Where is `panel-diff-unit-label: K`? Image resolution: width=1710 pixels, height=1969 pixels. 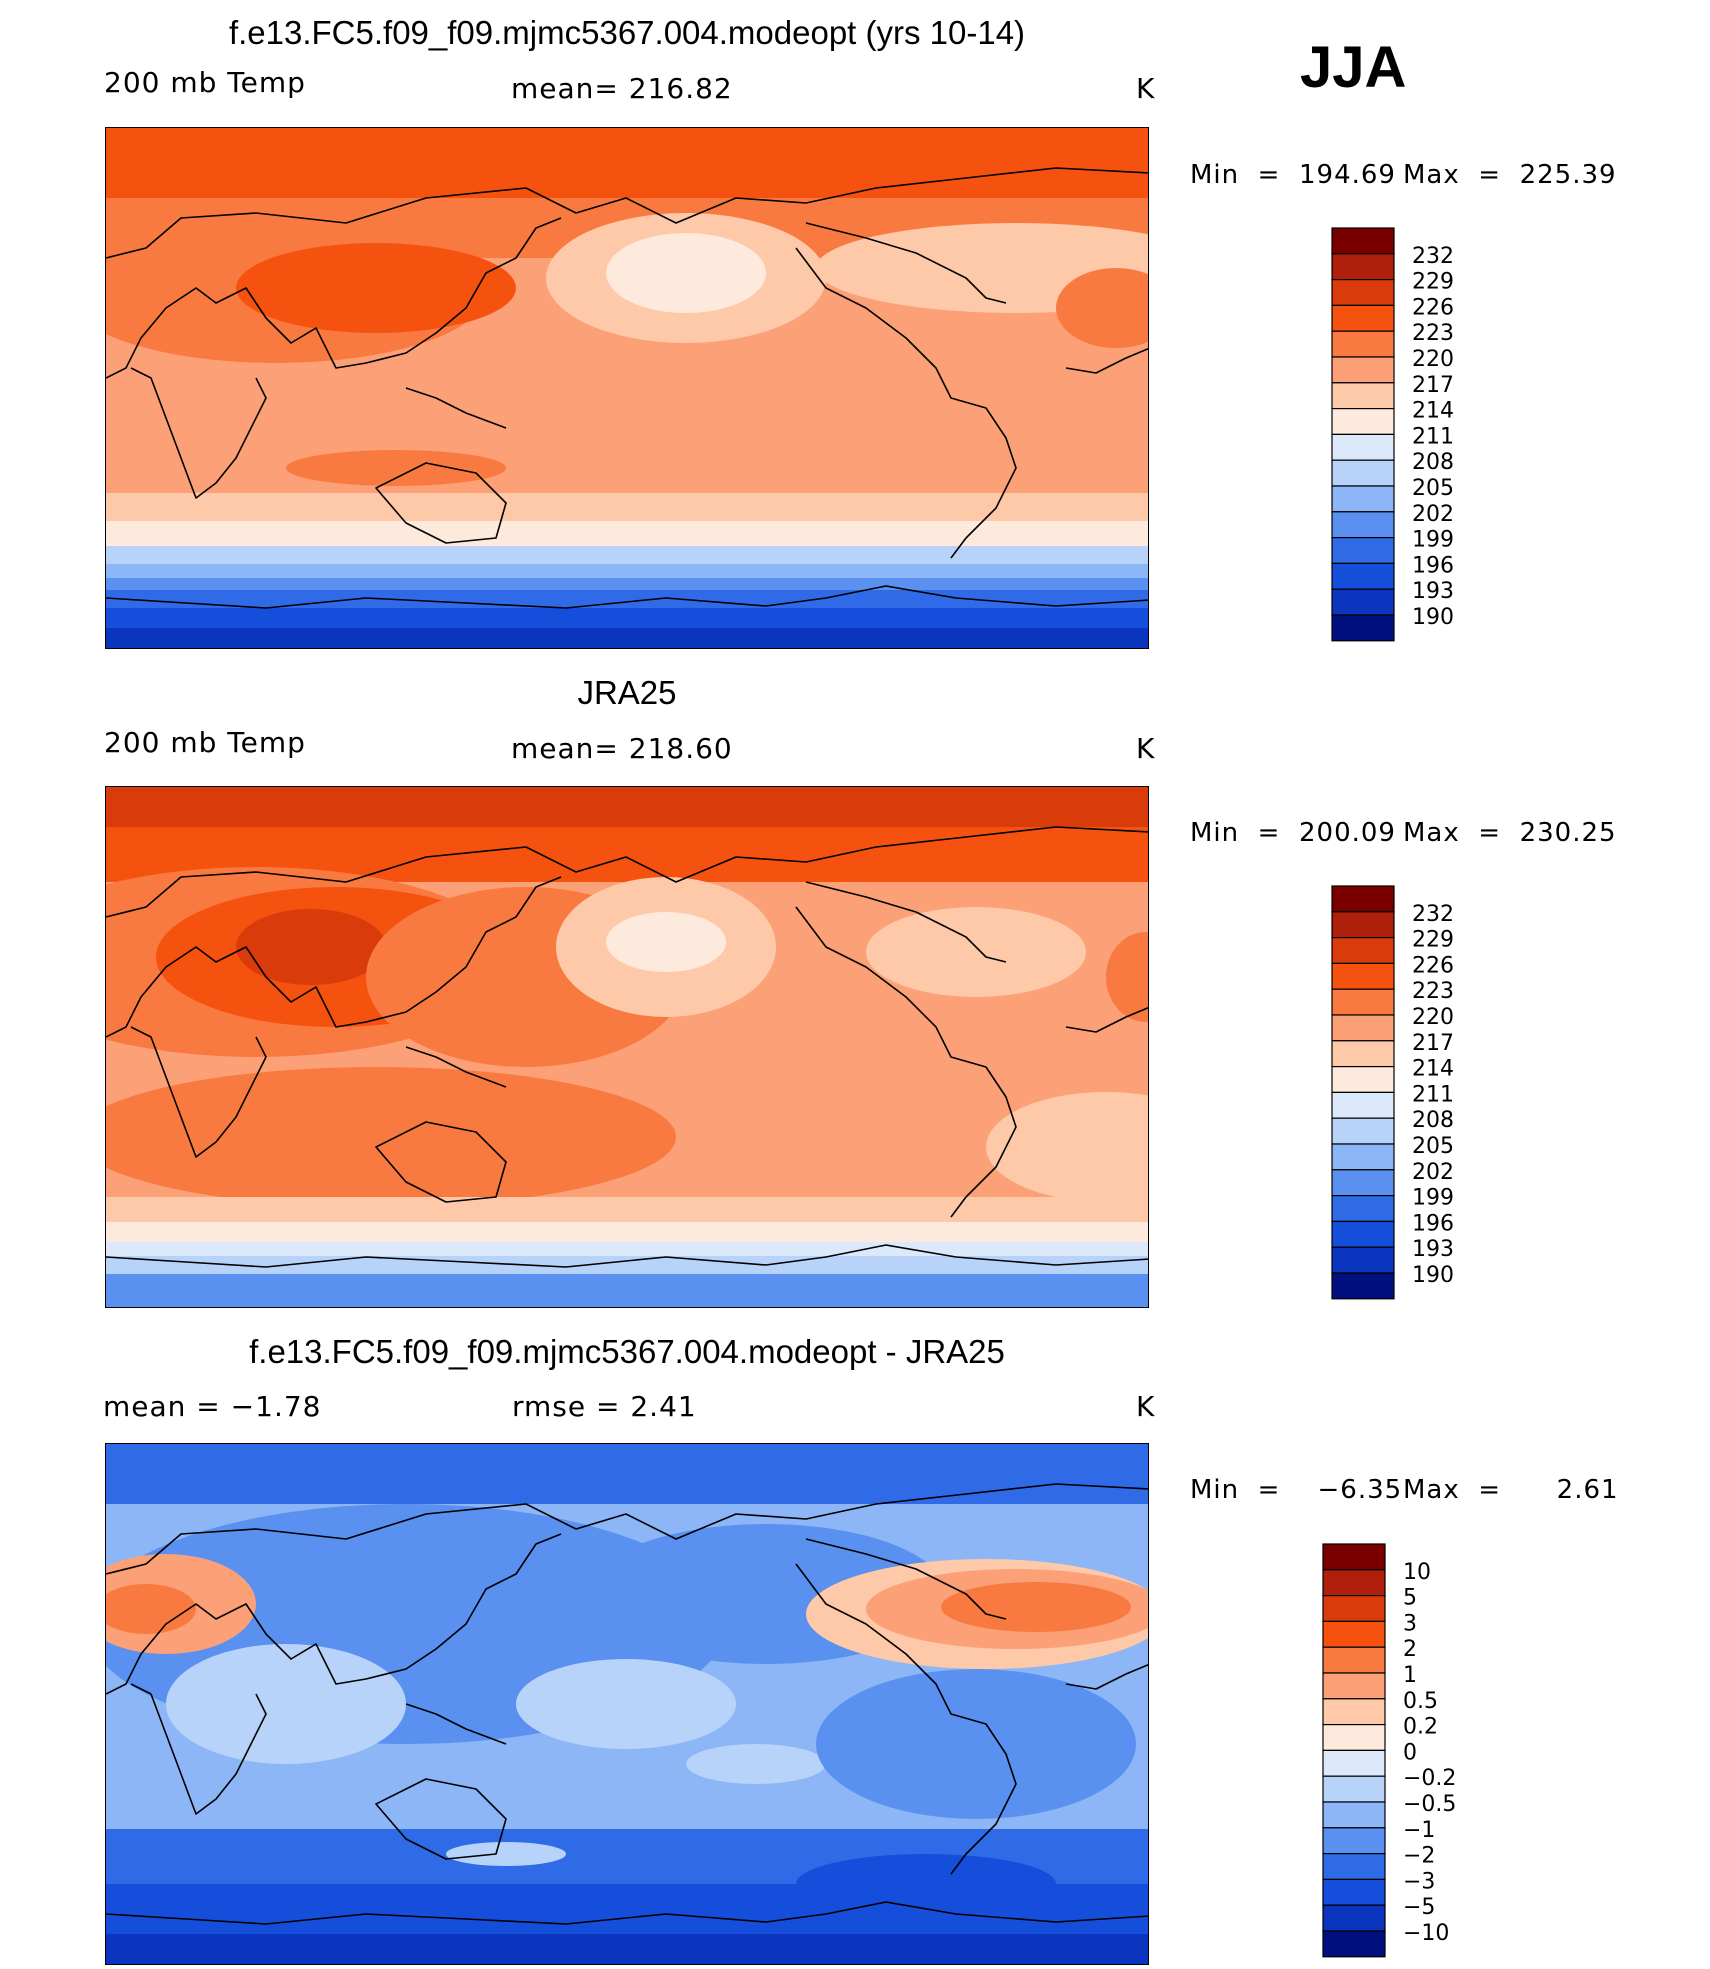 panel-diff-unit-label: K is located at coordinates (1146, 1406).